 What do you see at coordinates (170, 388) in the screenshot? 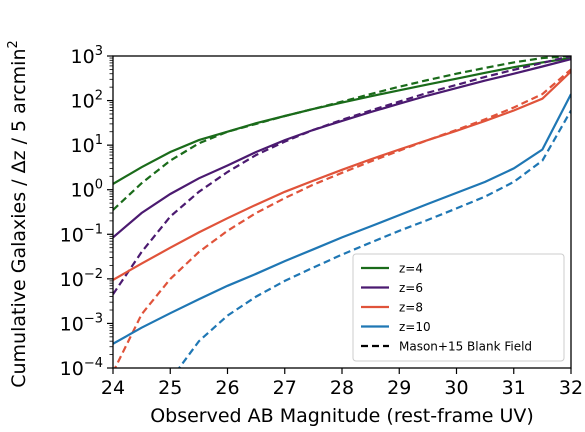
I see `x-tick-label: 25` at bounding box center [170, 388].